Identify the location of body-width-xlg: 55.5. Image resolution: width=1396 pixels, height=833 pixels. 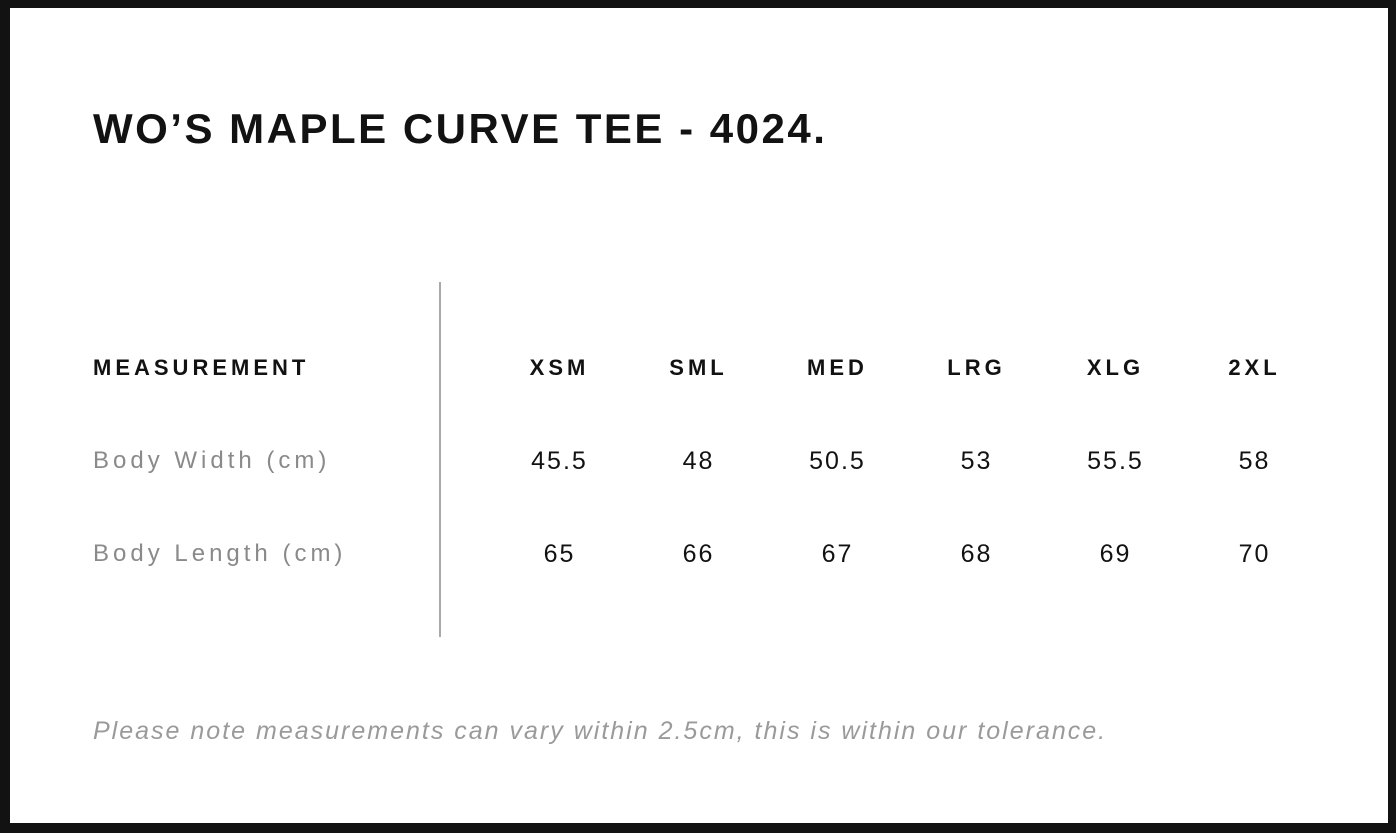
(1115, 461).